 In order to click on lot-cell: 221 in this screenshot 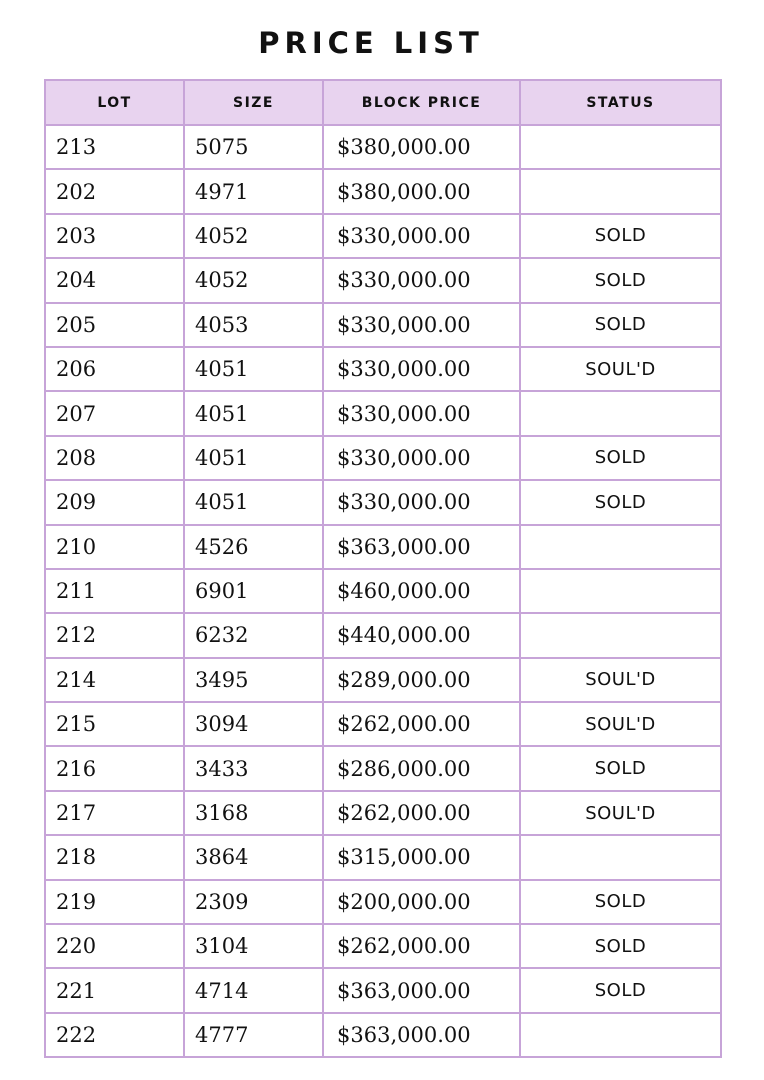, I will do `click(114, 990)`.